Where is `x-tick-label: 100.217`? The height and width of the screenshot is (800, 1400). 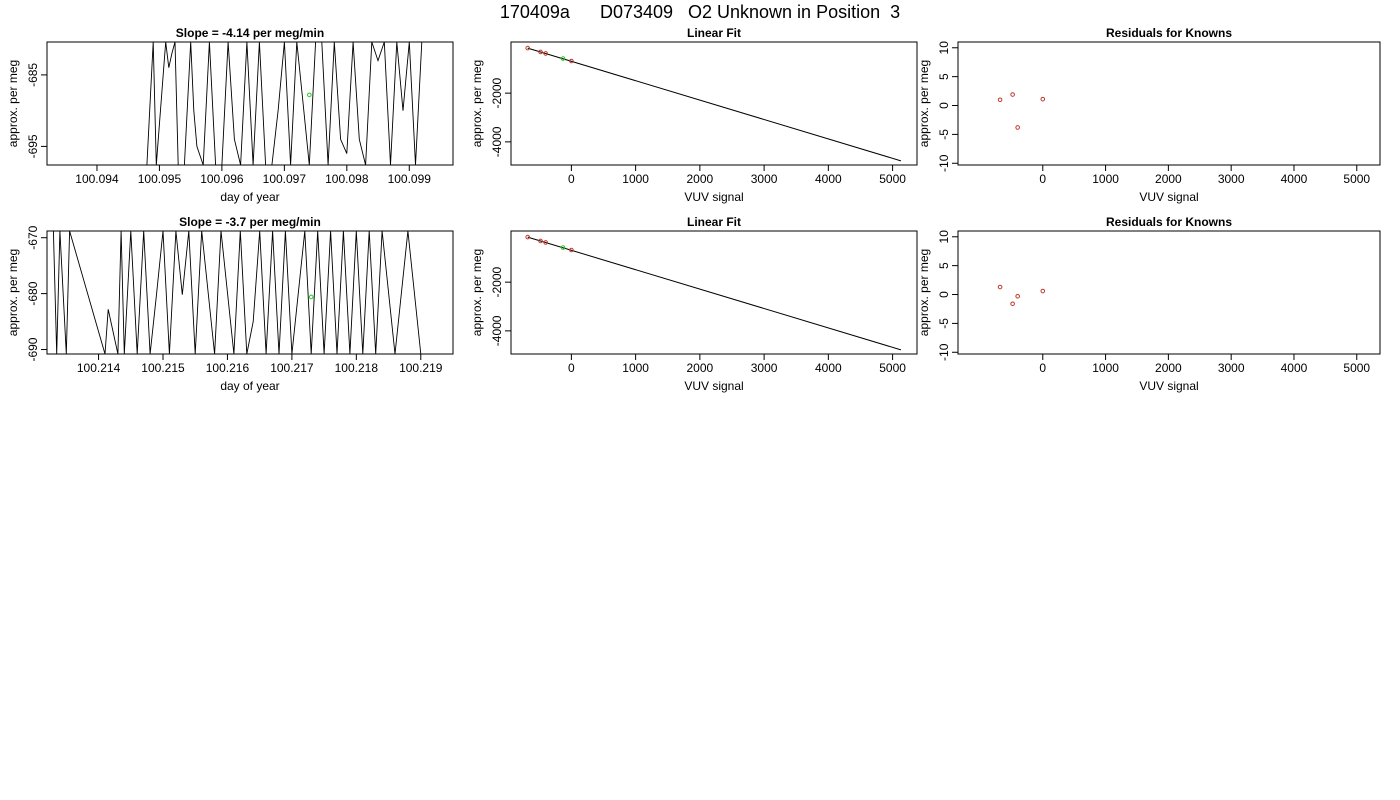
x-tick-label: 100.217 is located at coordinates (292, 368).